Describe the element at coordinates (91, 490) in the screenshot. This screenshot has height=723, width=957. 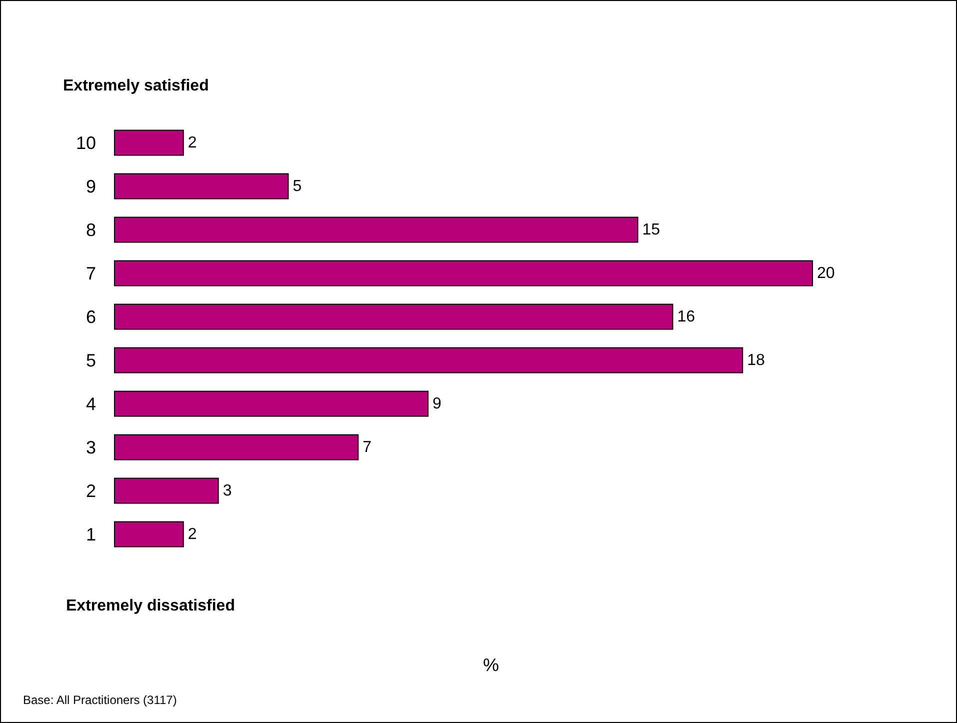
I see `y-tick-label: 2` at that location.